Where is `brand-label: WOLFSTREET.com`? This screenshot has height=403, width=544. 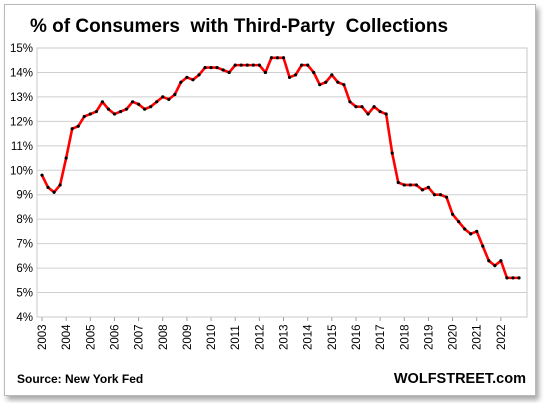
brand-label: WOLFSTREET.com is located at coordinates (460, 379).